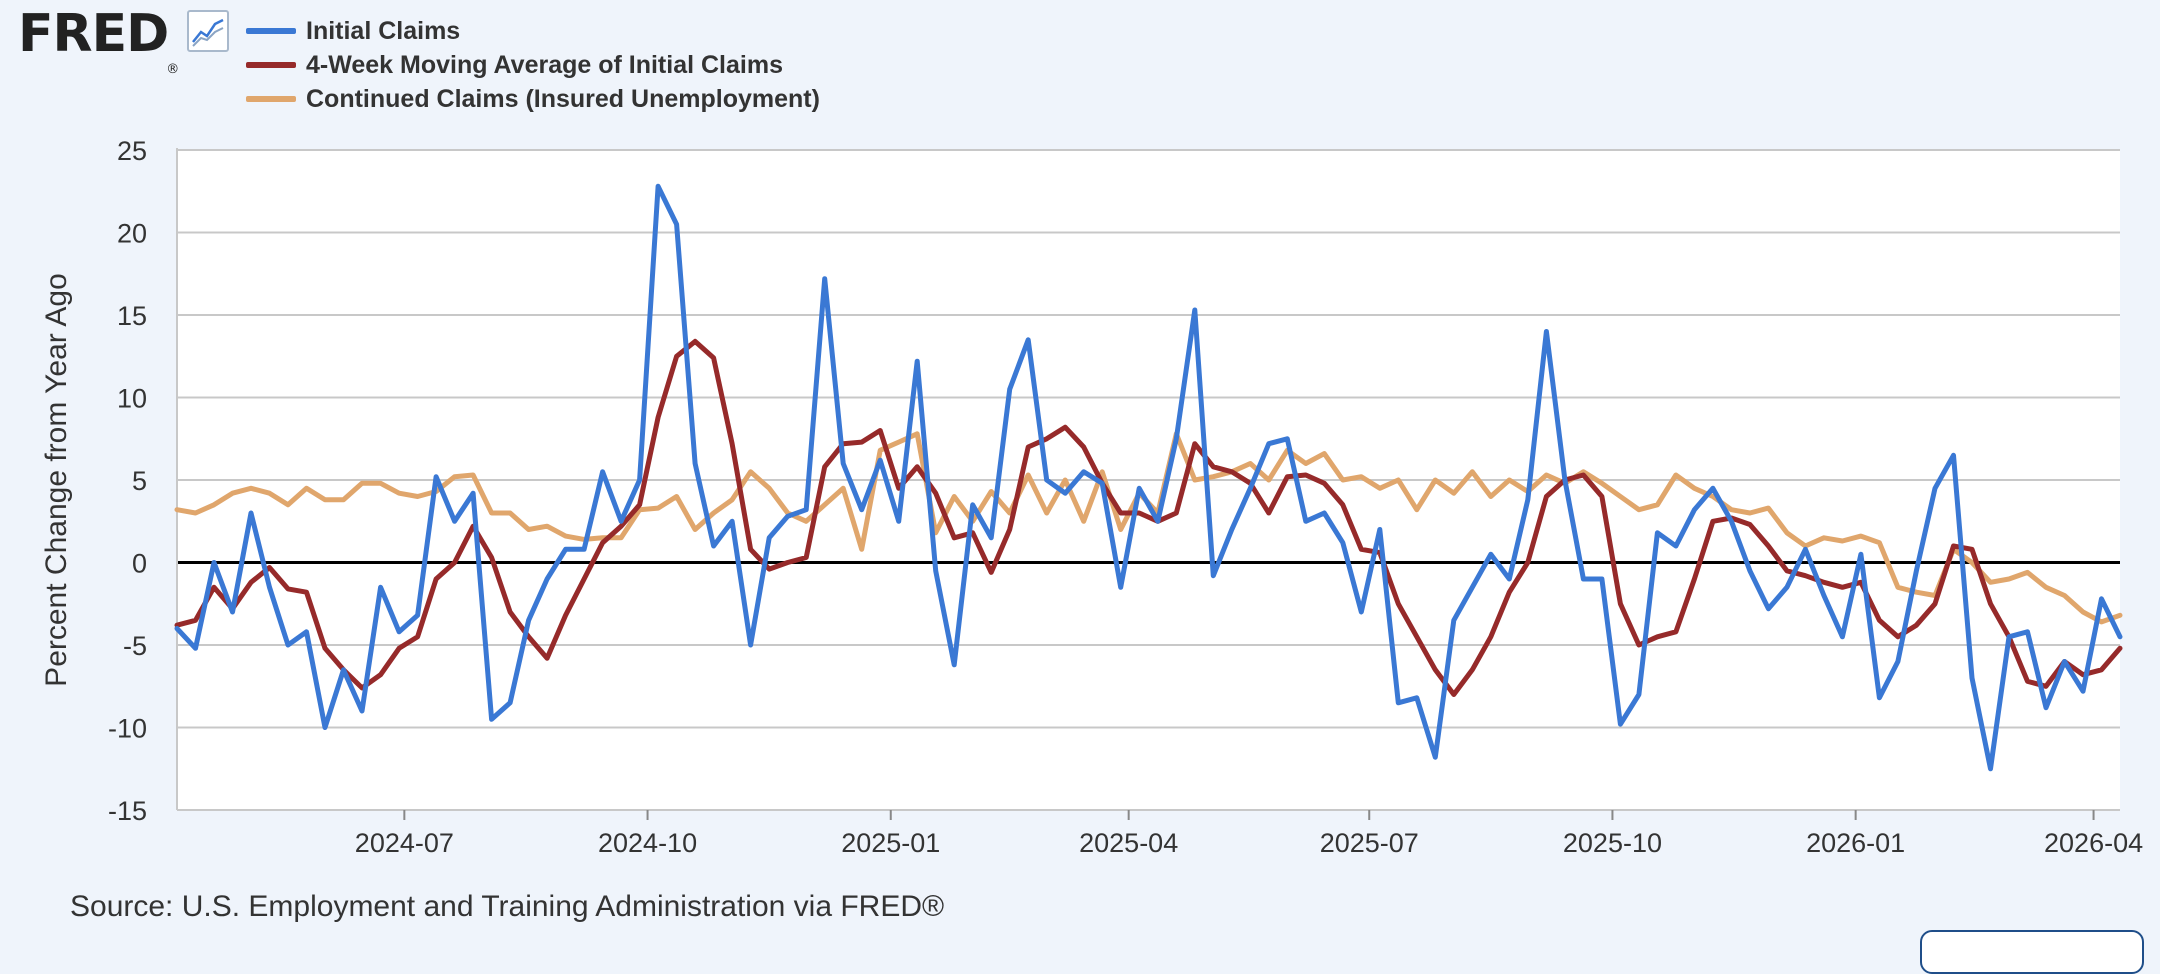  I want to click on y-tick-label: 20, so click(132, 234).